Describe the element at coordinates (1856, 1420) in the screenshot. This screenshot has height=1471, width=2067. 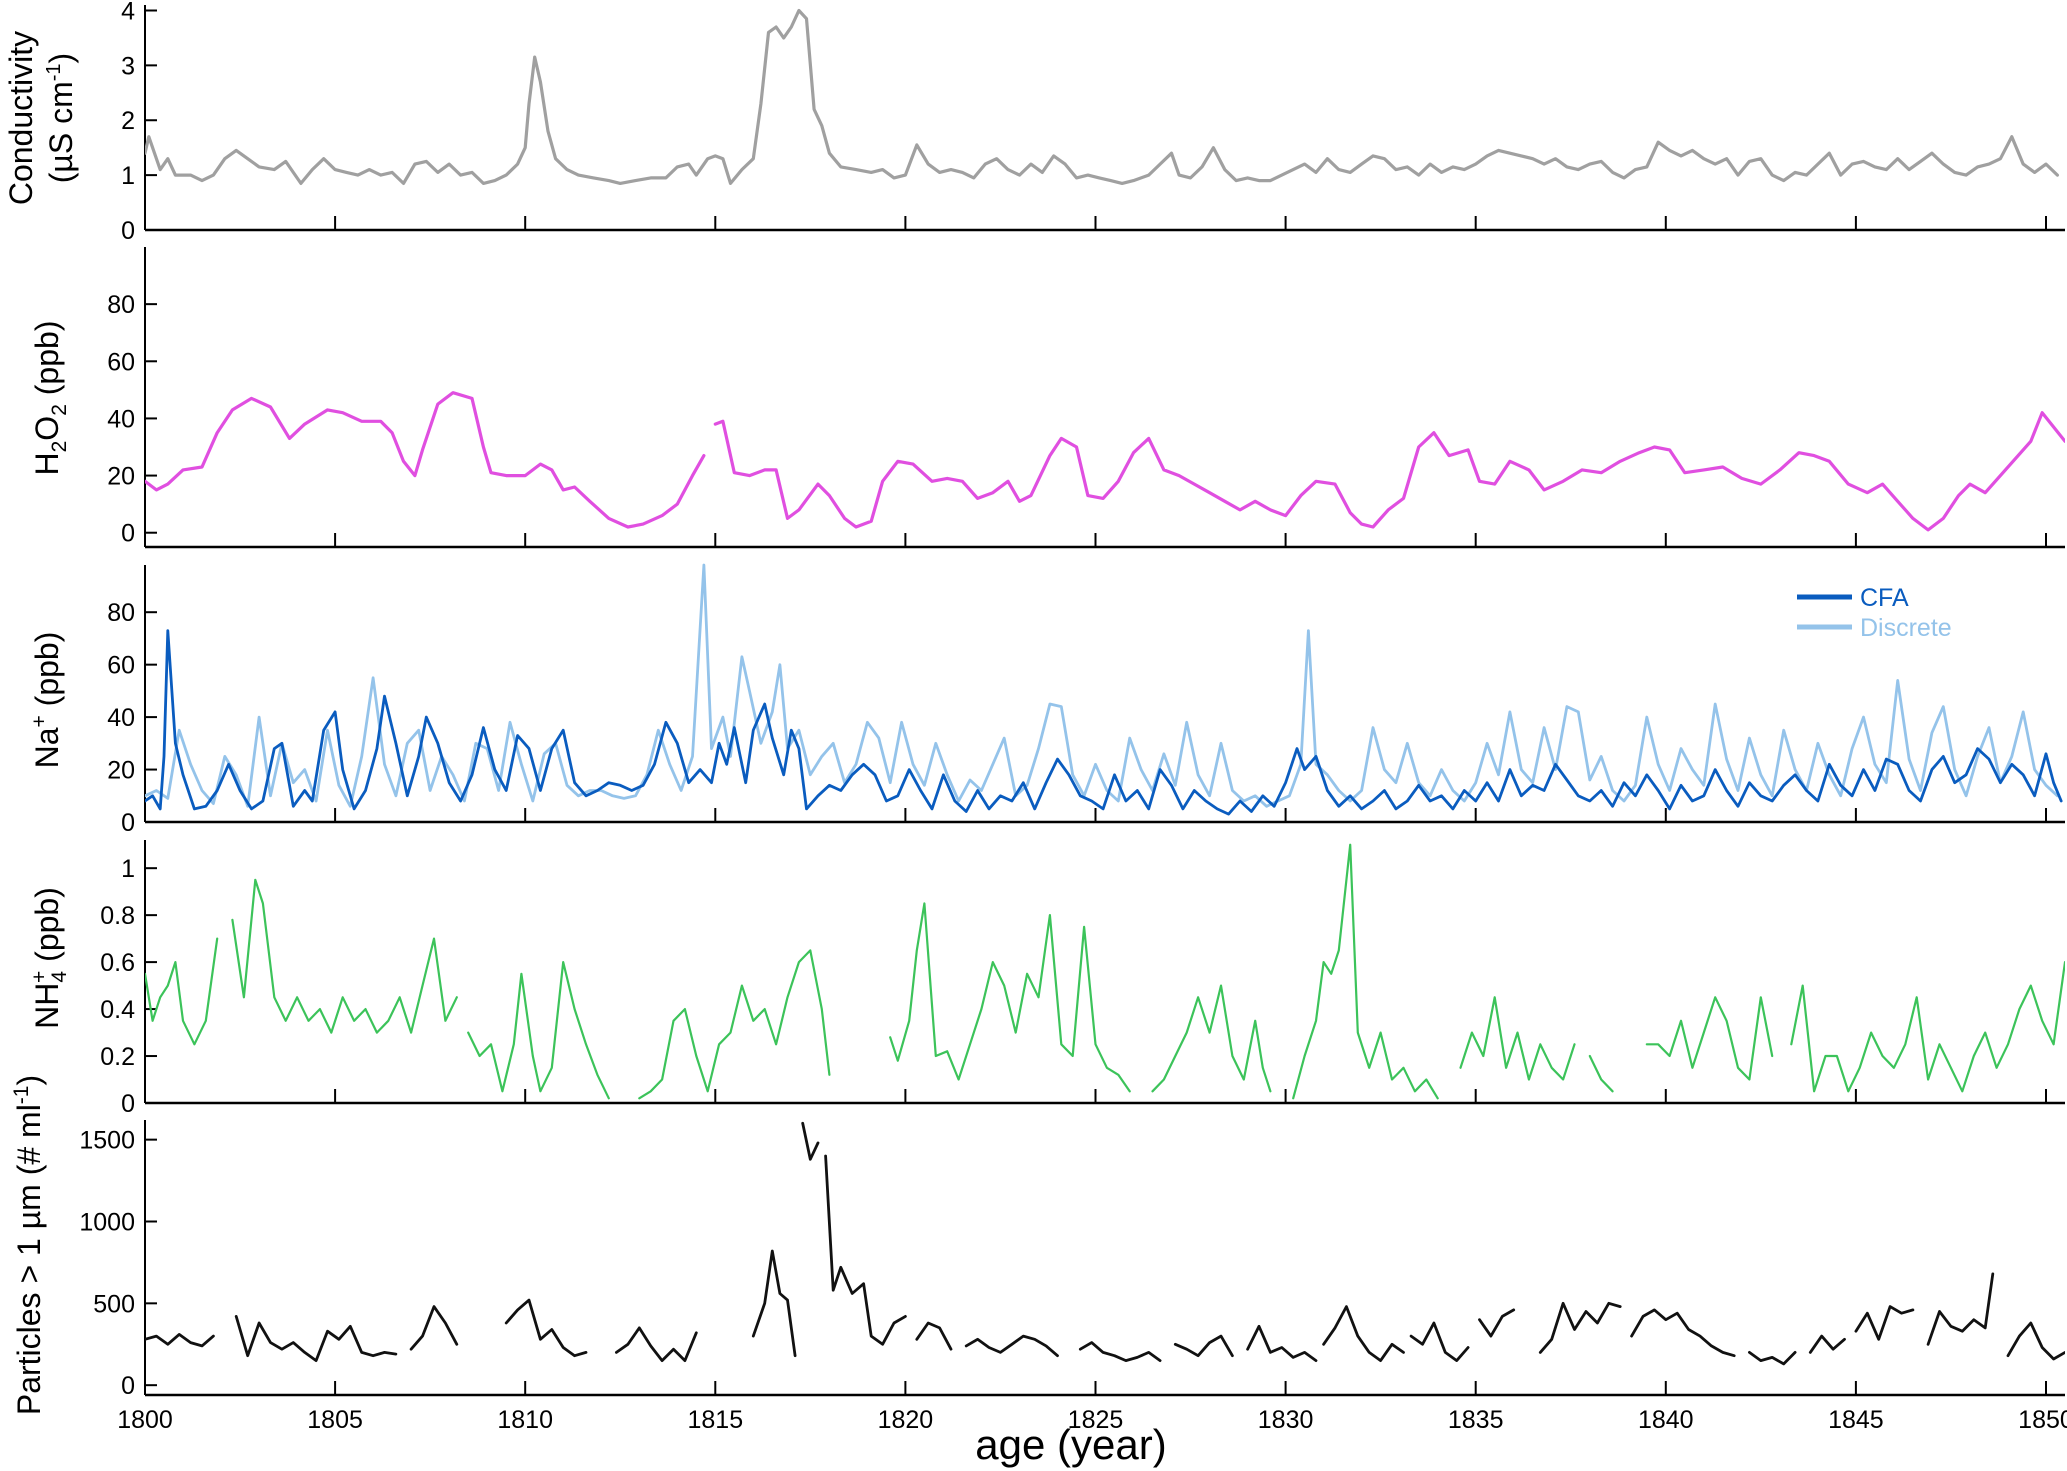
I see `x-tick-label: 1845` at that location.